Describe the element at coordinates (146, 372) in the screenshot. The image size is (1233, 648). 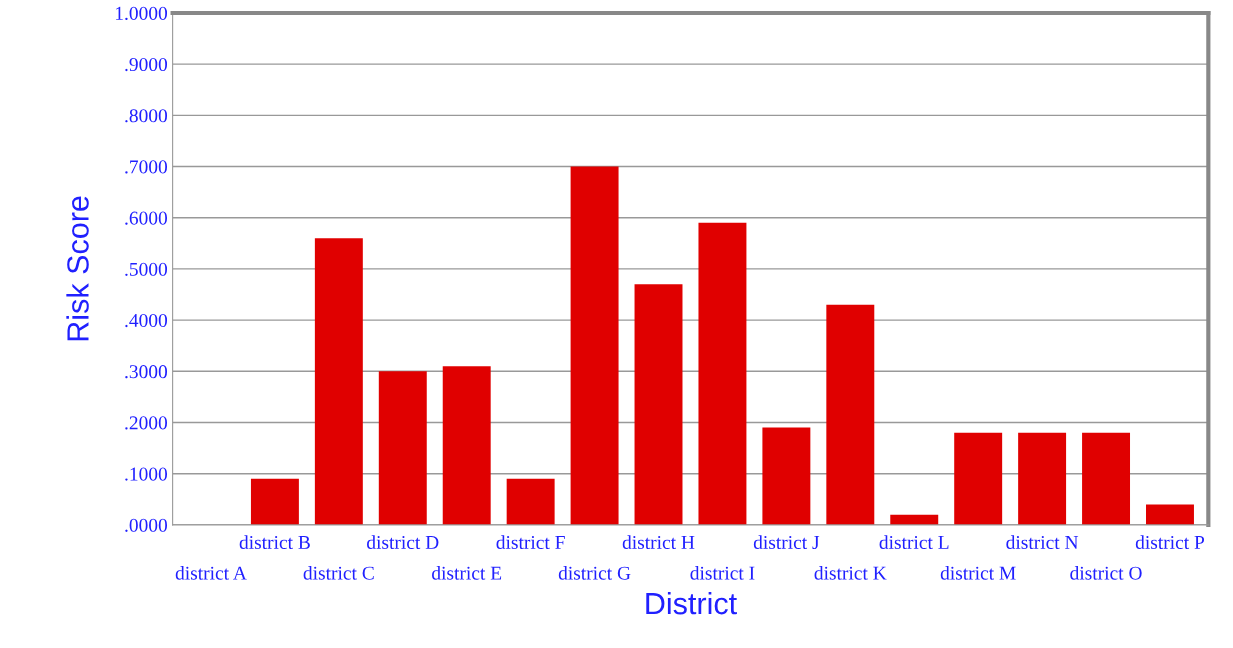
I see `y-tick-label: .3000` at that location.